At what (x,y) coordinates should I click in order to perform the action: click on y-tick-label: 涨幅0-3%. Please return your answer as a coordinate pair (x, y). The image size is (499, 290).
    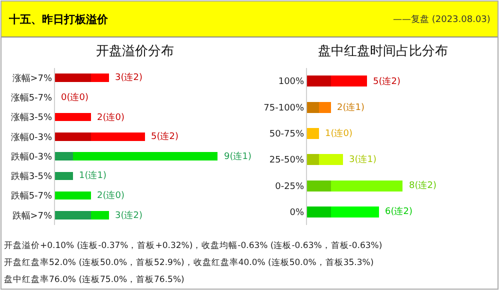
    Looking at the image, I should click on (31, 137).